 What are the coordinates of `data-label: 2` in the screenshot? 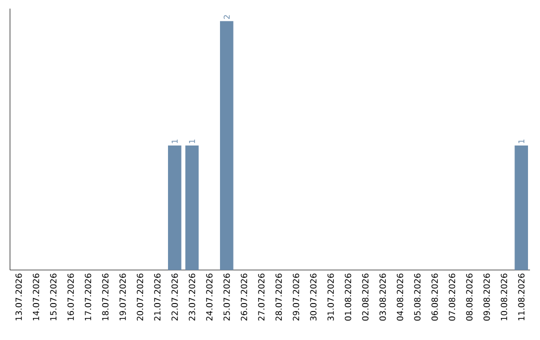 It's located at (227, 17).